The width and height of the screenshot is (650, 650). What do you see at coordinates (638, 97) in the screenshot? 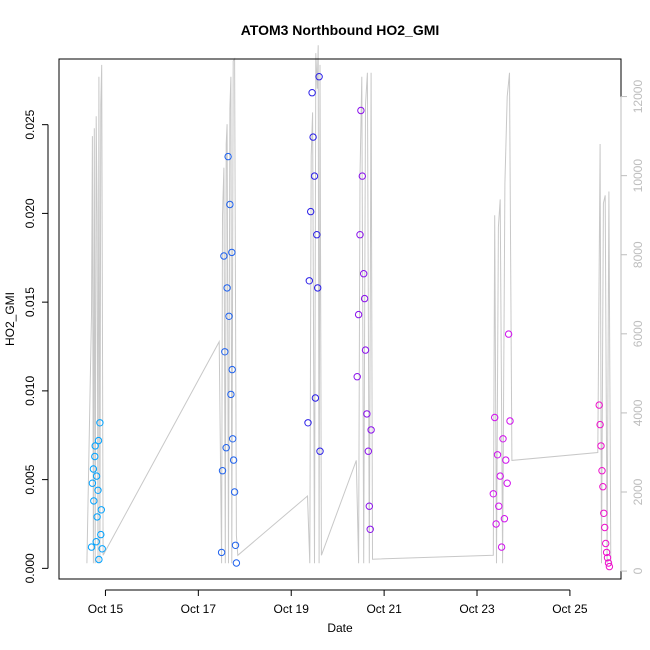
I see `y2-tick-label: 12000` at bounding box center [638, 97].